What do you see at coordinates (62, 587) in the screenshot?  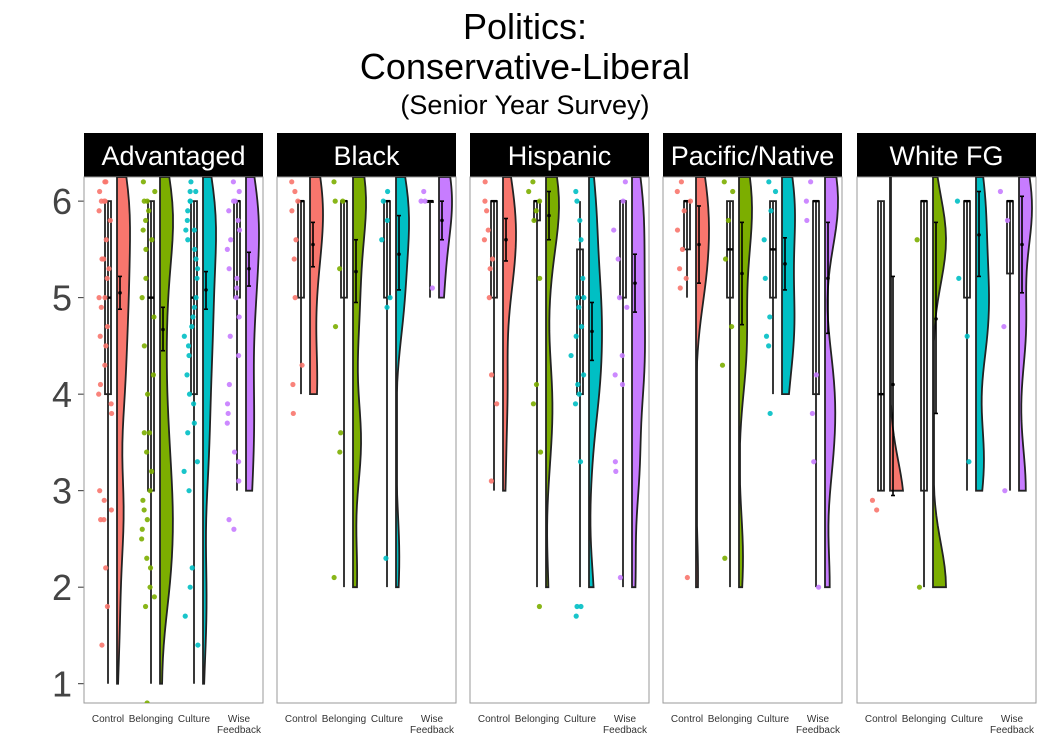 I see `y-tick-label: 2` at bounding box center [62, 587].